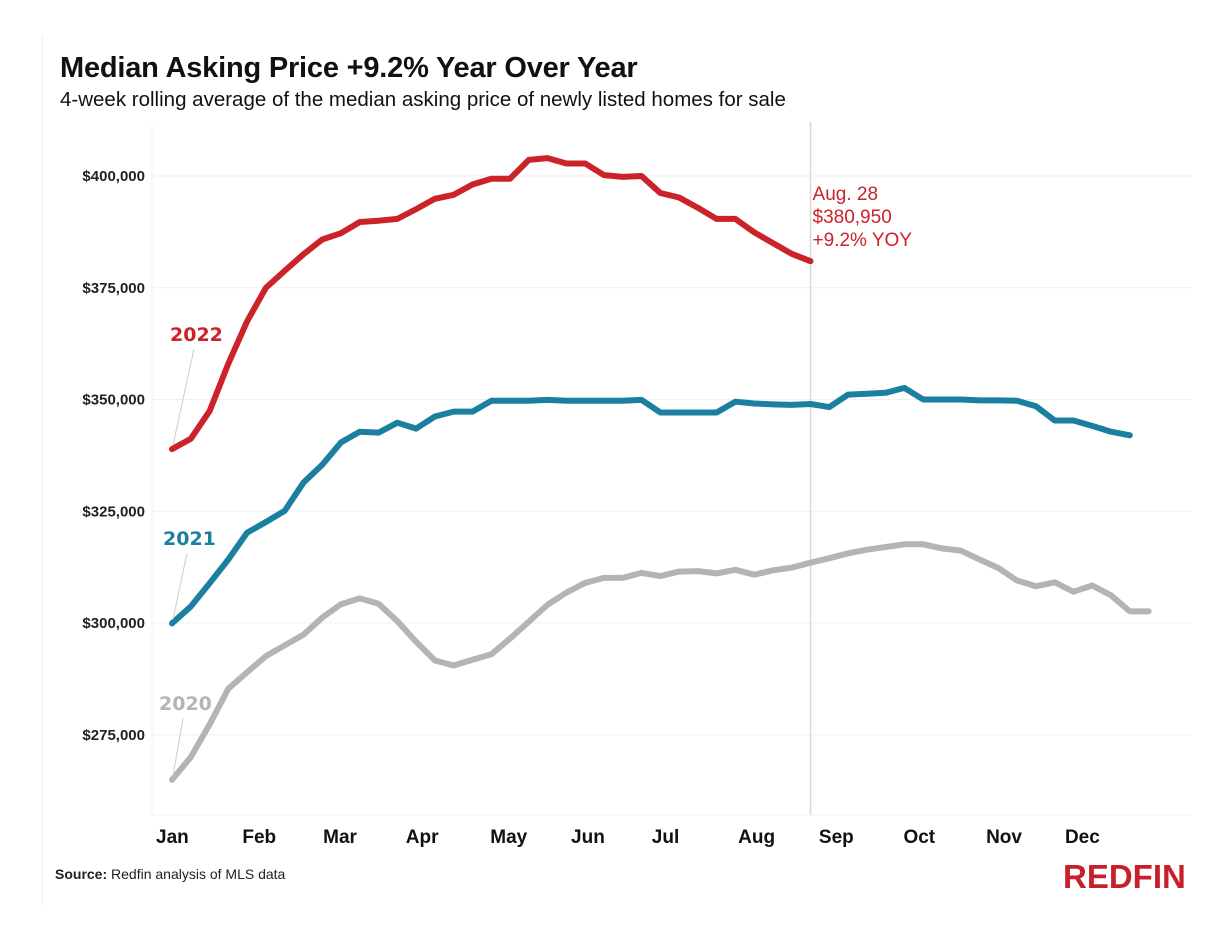 The width and height of the screenshot is (1231, 931). I want to click on x-tick-label: Mar, so click(340, 837).